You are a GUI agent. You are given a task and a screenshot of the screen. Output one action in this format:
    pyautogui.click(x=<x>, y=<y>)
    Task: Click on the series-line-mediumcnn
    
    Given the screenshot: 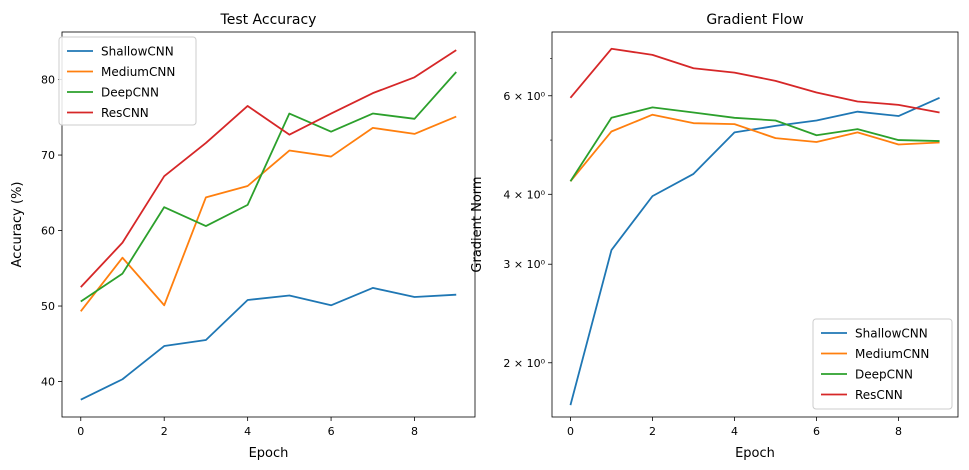 What is the action you would take?
    pyautogui.click(x=754, y=147)
    